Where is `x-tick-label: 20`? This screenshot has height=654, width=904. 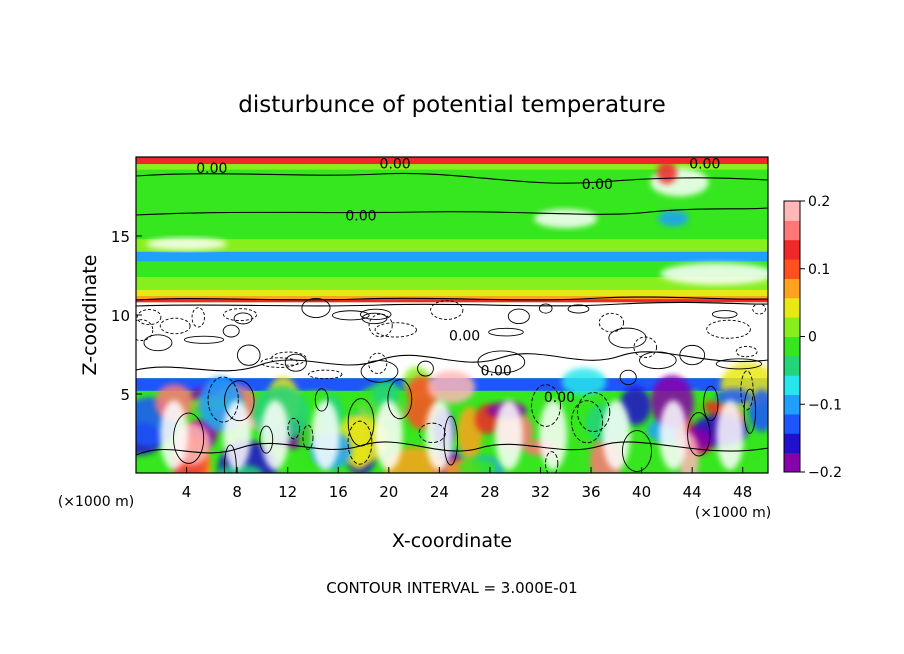 x-tick-label: 20 is located at coordinates (388, 492).